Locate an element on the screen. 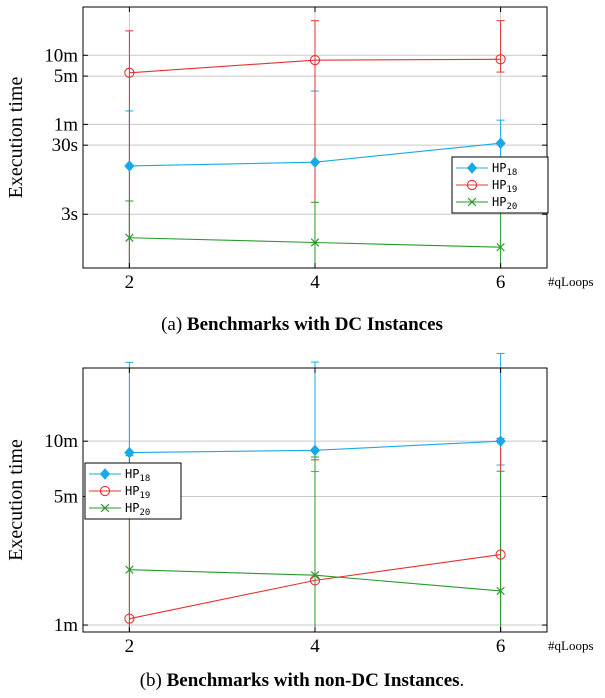 Image resolution: width=605 pixels, height=698 pixels. caption-b-title: Benchmarks with non-DC Instances is located at coordinates (313, 680).